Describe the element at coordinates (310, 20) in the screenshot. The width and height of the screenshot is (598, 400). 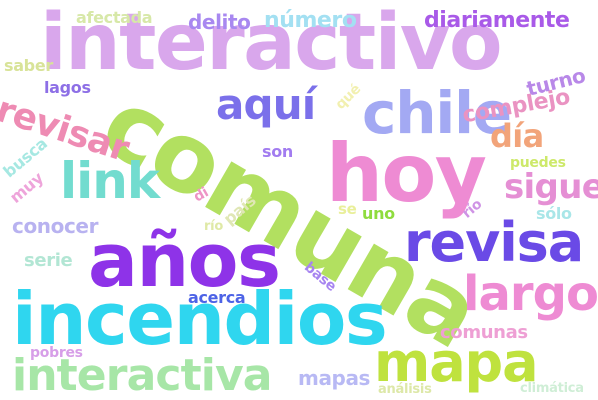
I see `word-numero: número` at that location.